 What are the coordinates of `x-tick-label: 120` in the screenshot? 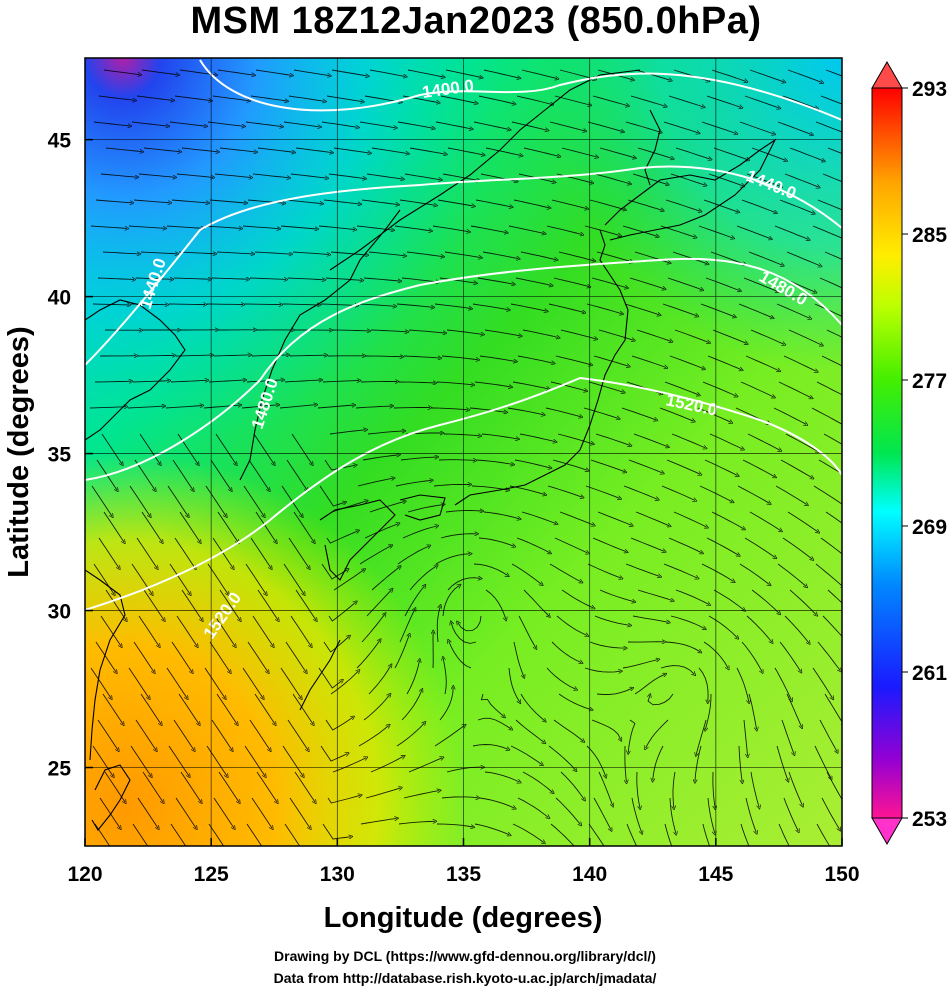 It's located at (84, 874).